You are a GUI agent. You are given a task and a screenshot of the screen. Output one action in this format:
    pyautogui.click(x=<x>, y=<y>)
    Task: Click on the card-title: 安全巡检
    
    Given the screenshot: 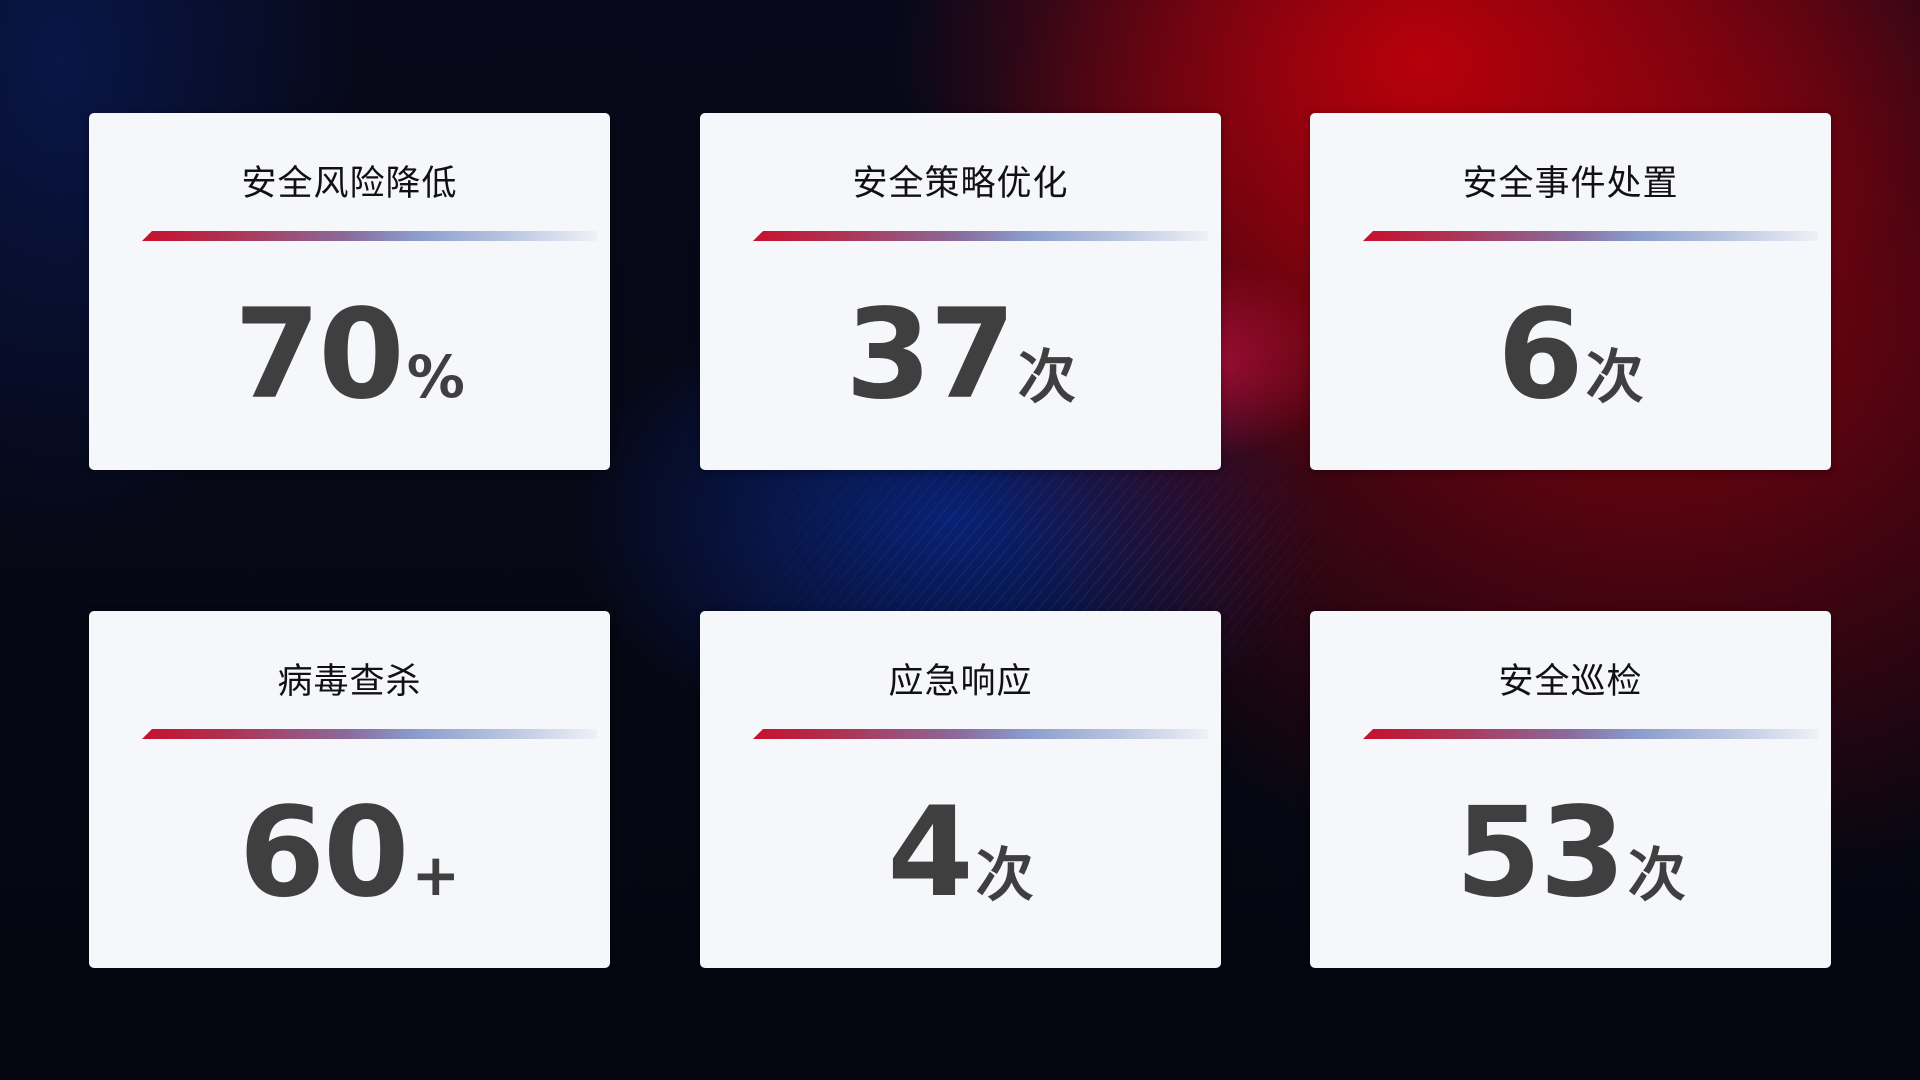 What is the action you would take?
    pyautogui.click(x=1570, y=682)
    